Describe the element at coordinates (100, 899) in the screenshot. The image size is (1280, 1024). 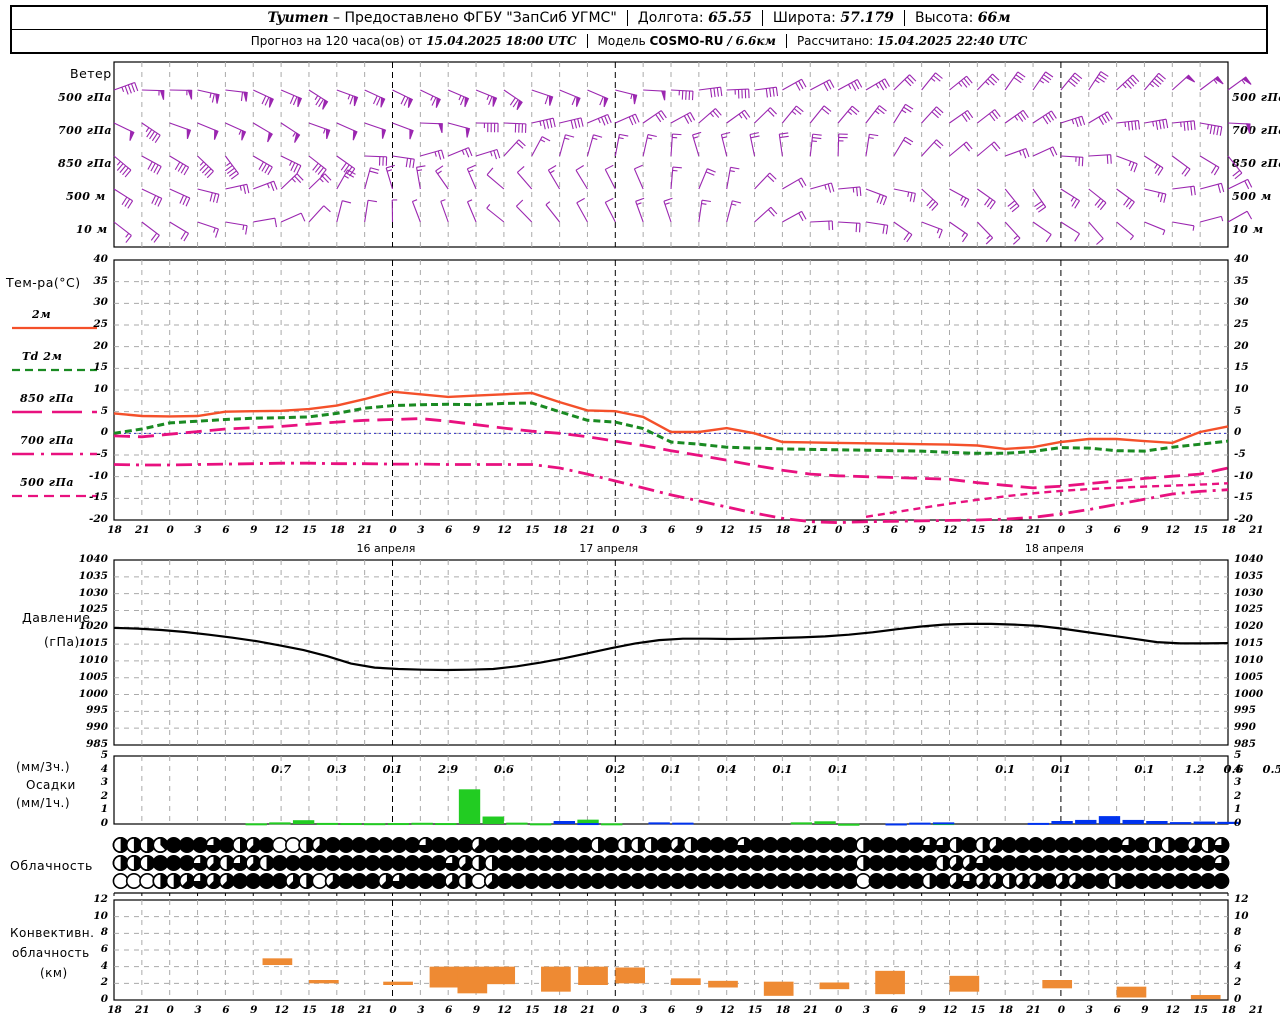
I see `axis-tick: 12` at that location.